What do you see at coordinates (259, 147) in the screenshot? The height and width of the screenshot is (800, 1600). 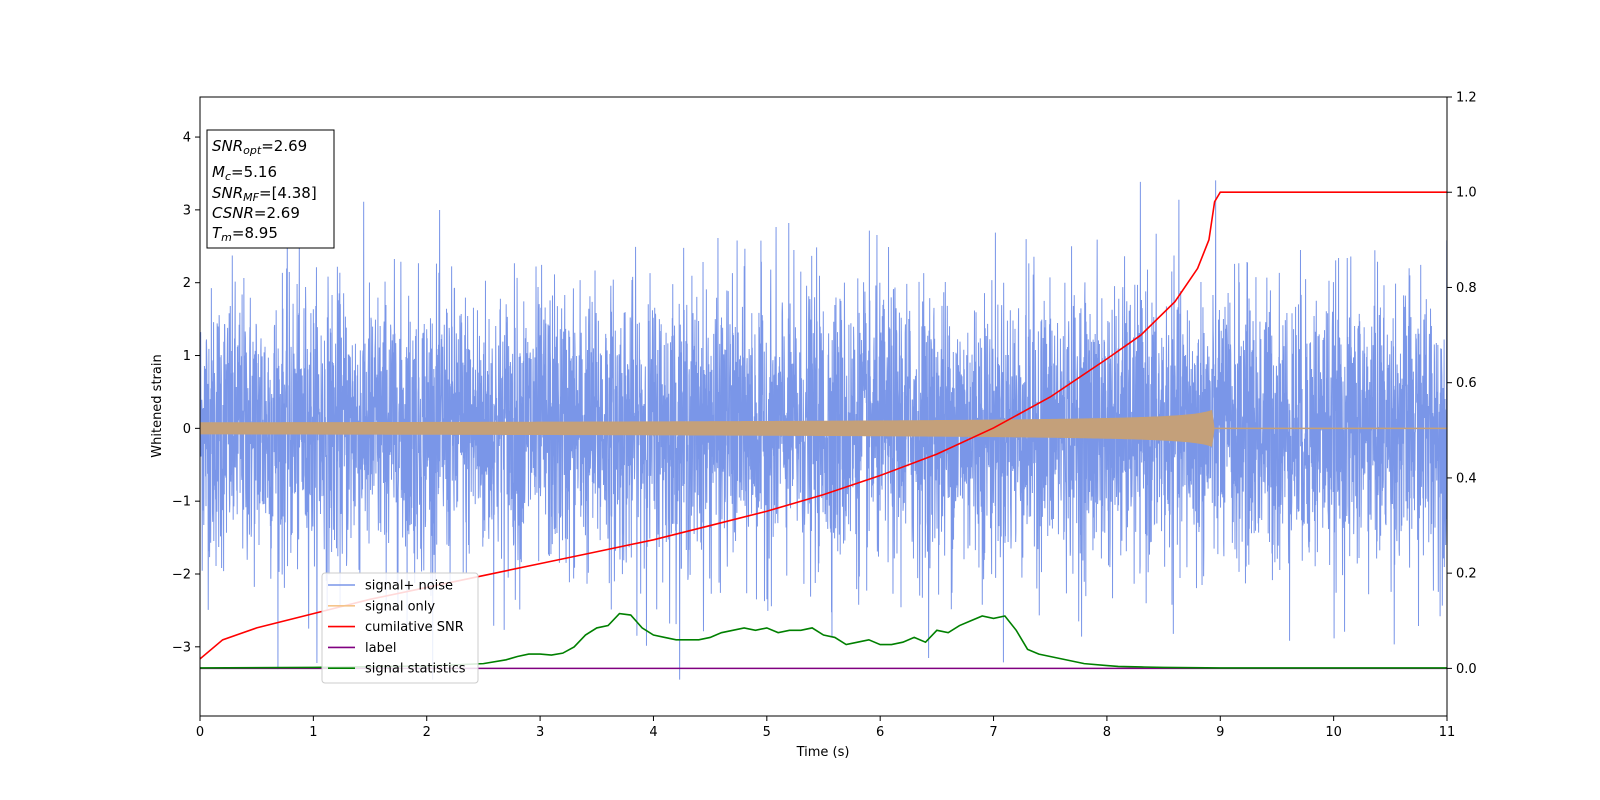 I see `annotation-line: SNRopt=2.69` at bounding box center [259, 147].